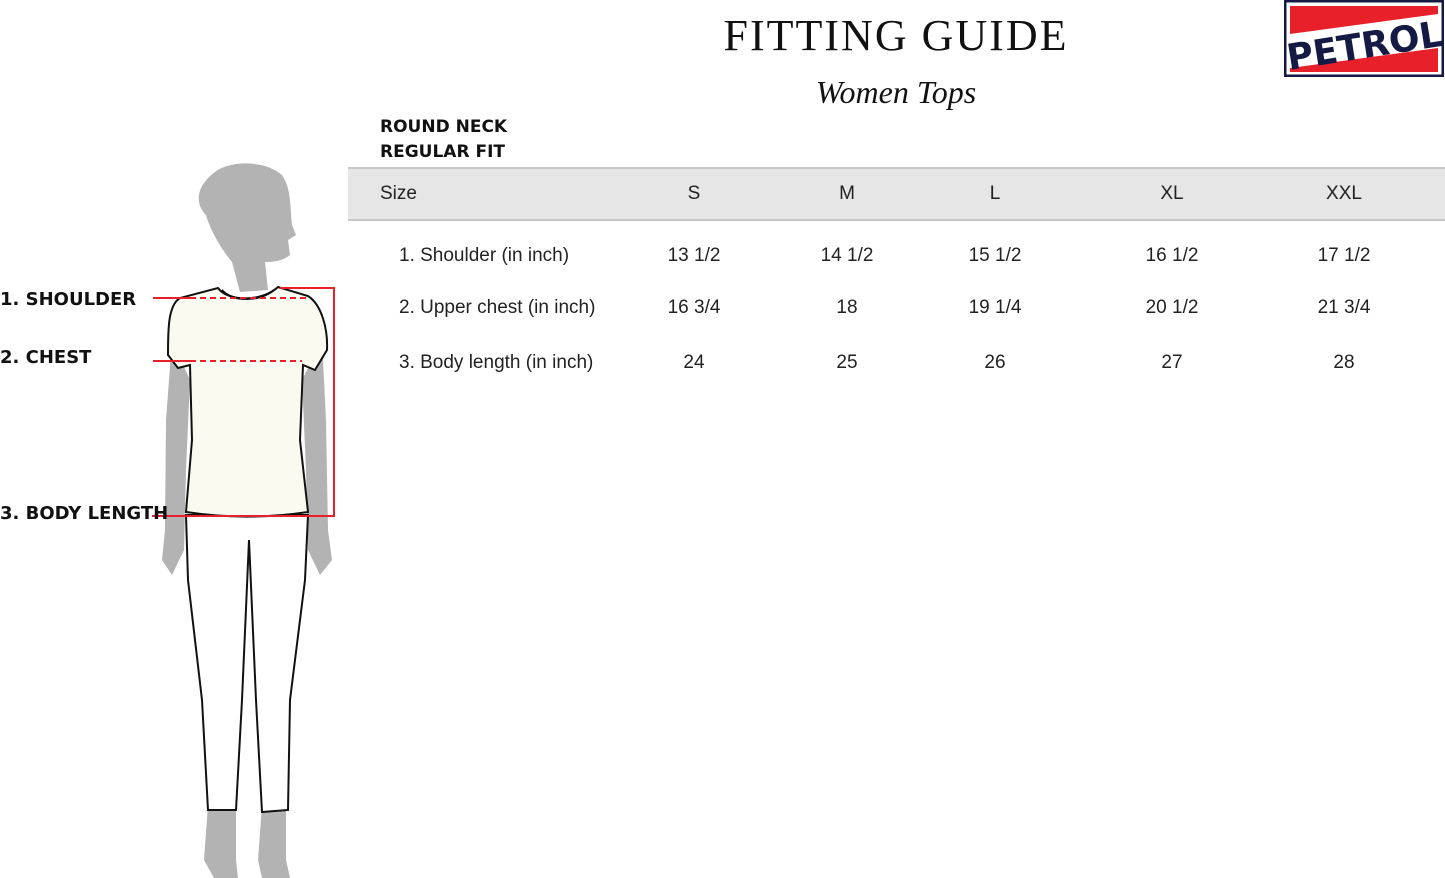  Describe the element at coordinates (694, 255) in the screenshot. I see `row-value: 13 1/2` at that location.